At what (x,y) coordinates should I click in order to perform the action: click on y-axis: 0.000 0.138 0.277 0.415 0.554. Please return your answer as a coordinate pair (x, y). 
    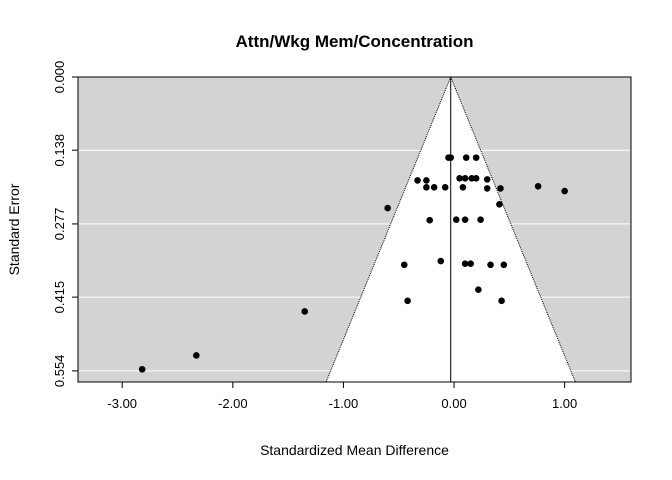
    Looking at the image, I should click on (65, 224).